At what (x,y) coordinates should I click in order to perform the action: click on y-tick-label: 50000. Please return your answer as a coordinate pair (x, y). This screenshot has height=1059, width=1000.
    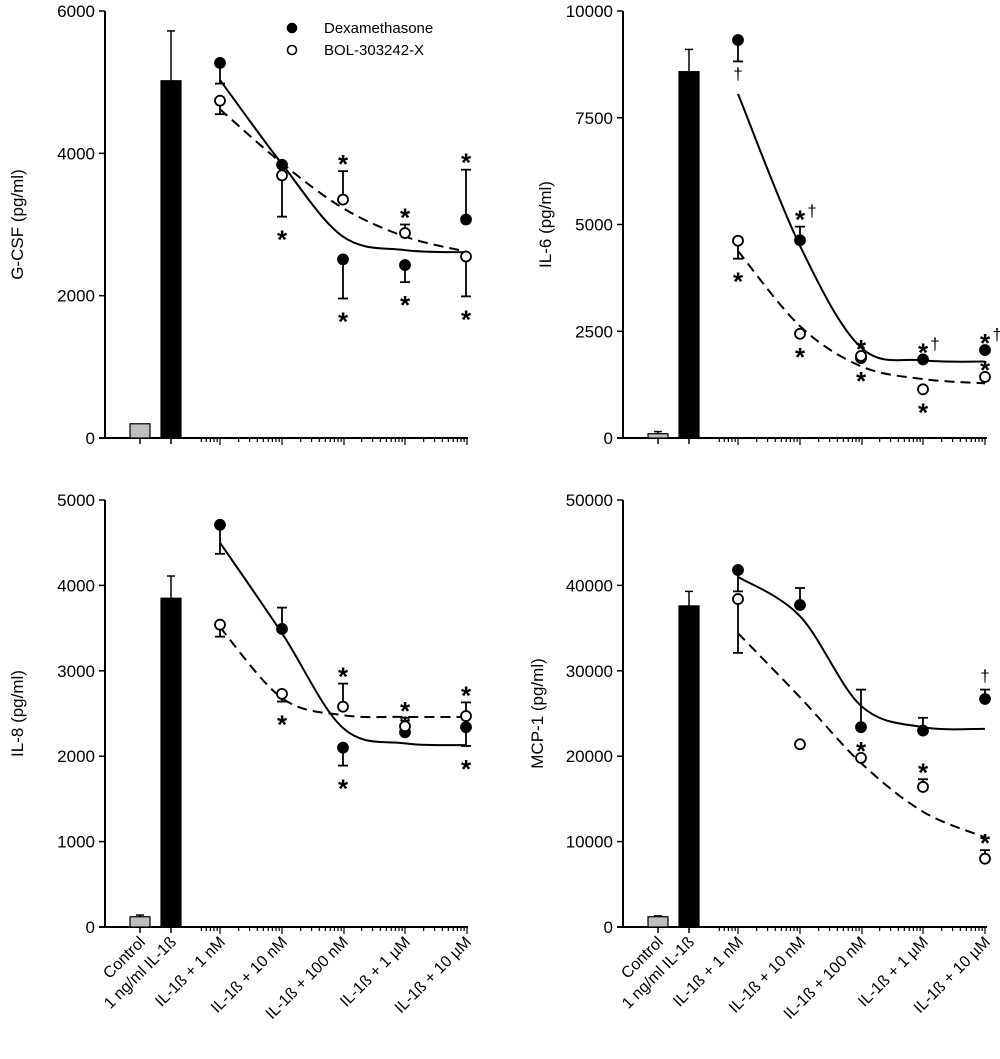
    Looking at the image, I should click on (589, 500).